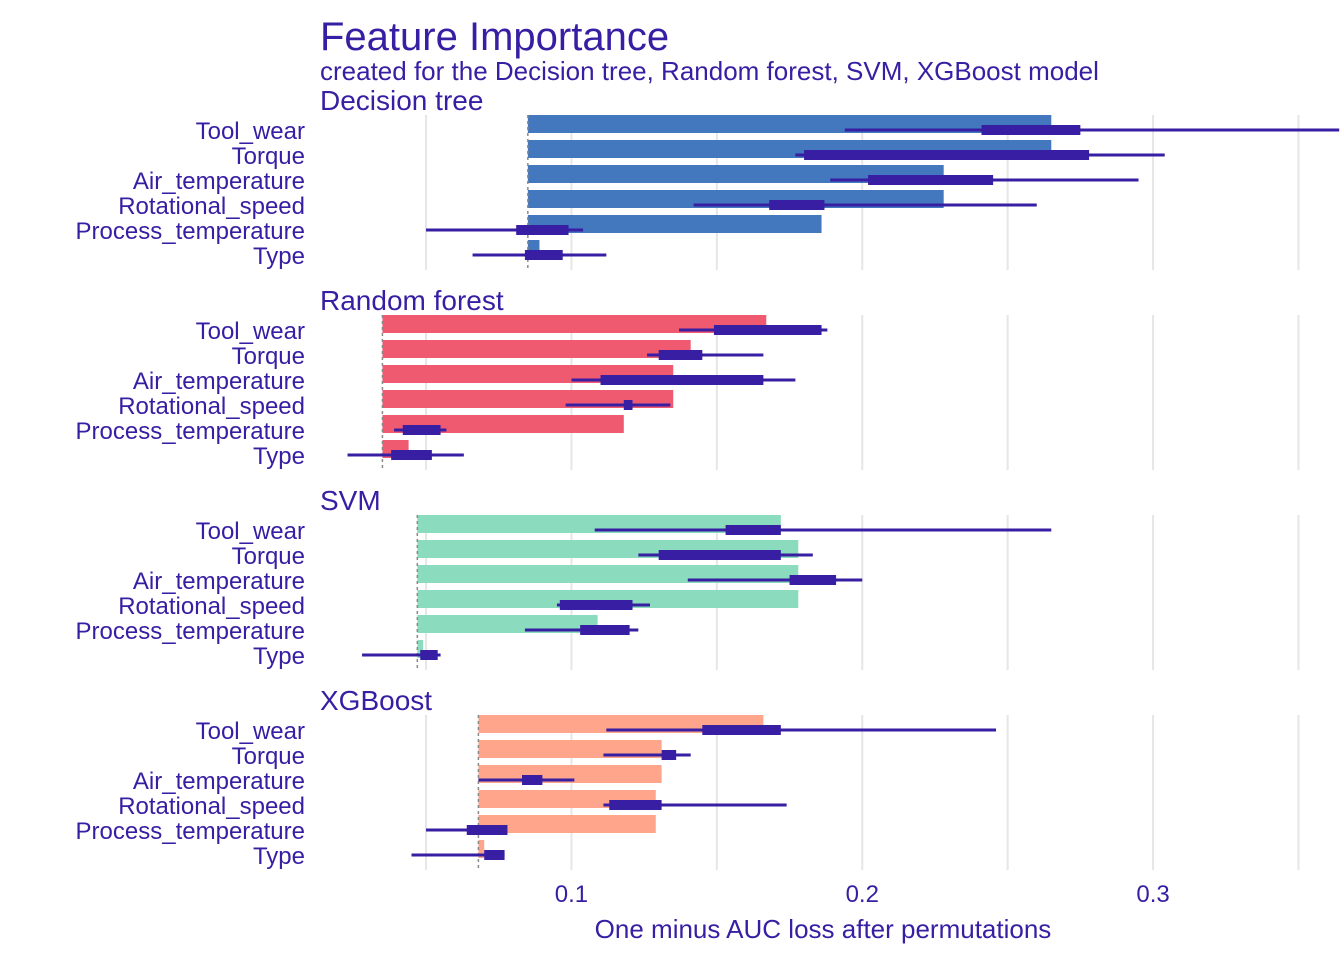 The height and width of the screenshot is (960, 1344). What do you see at coordinates (350, 500) in the screenshot?
I see `panel-label: SVM` at bounding box center [350, 500].